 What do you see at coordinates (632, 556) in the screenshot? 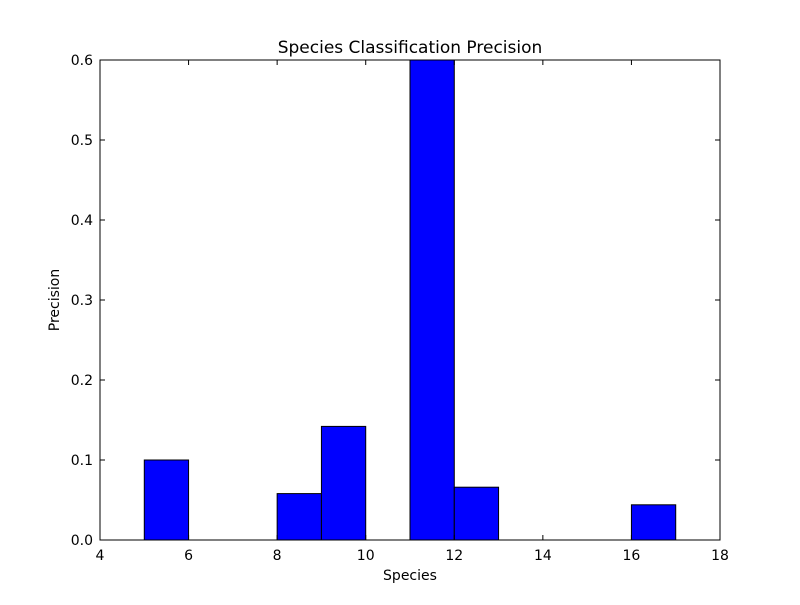
I see `x-tick-label: 16` at bounding box center [632, 556].